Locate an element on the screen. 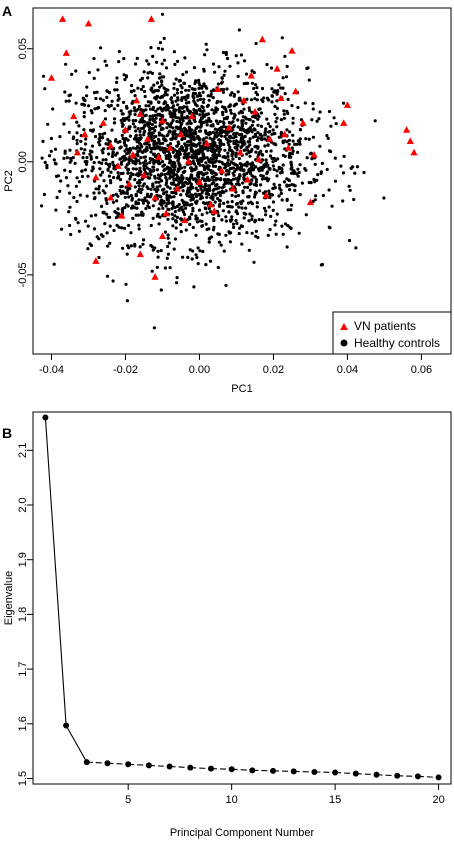  panel-b-y-axis: 1.5 1.6 1.7 1.8 1.9 2.0 2.1 is located at coordinates (25, 614).